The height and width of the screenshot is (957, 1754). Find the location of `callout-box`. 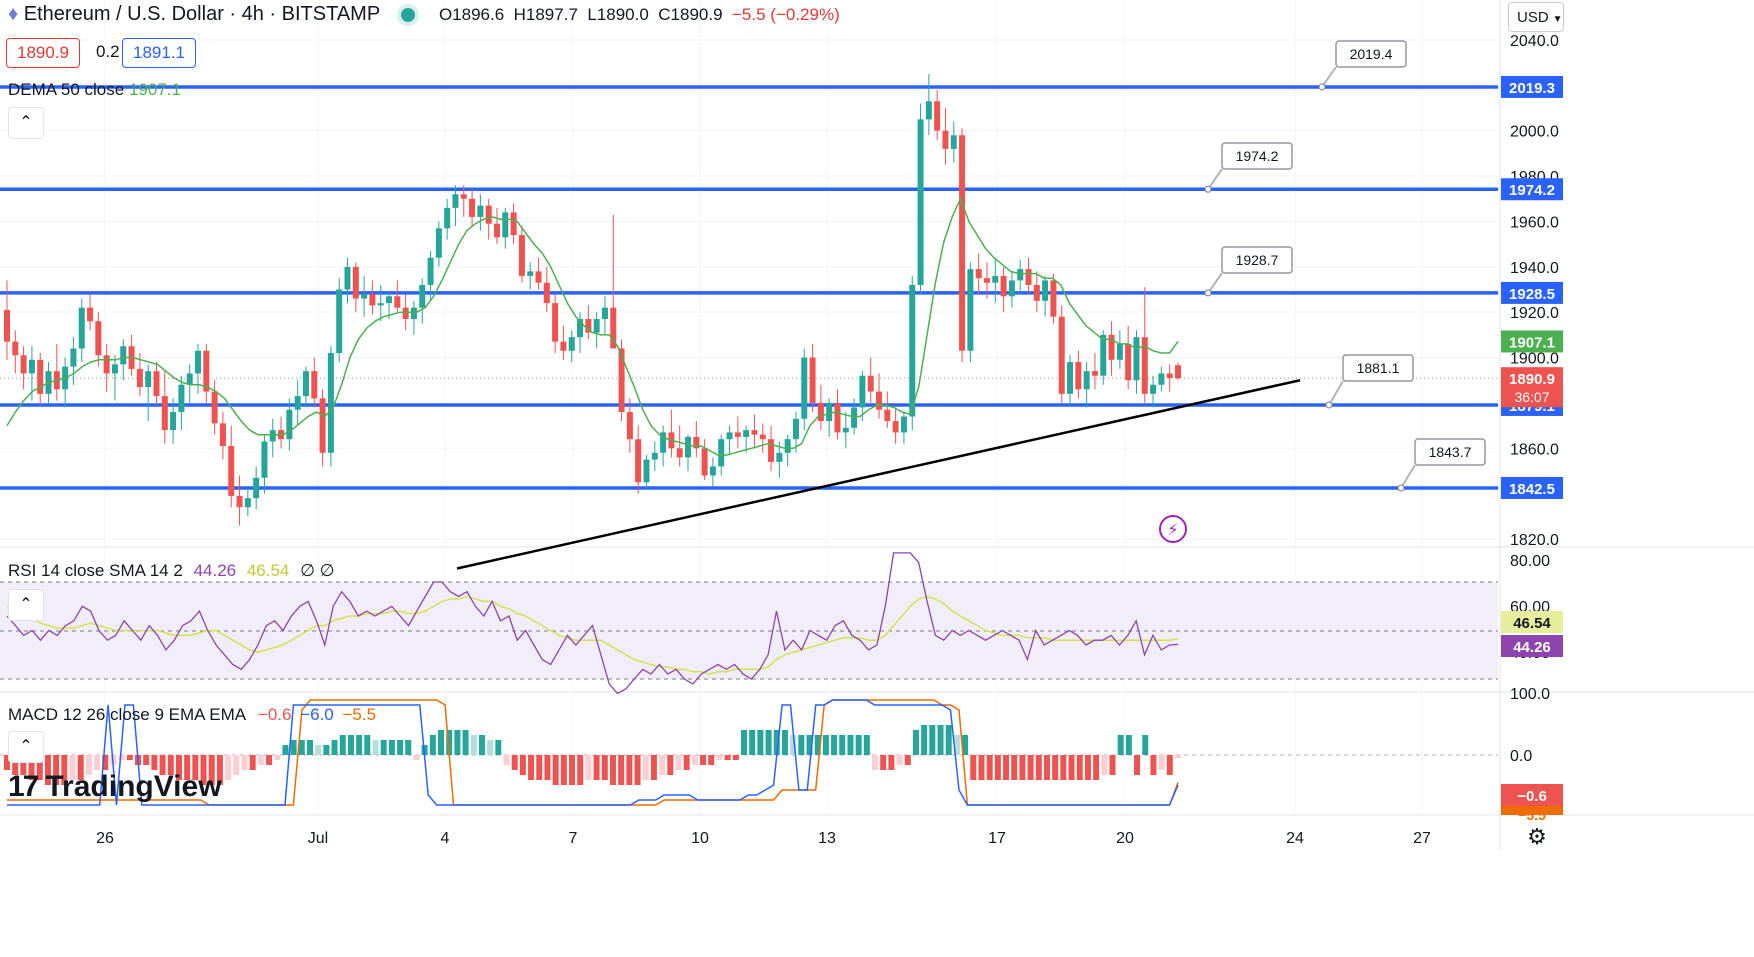

callout-box is located at coordinates (1450, 452).